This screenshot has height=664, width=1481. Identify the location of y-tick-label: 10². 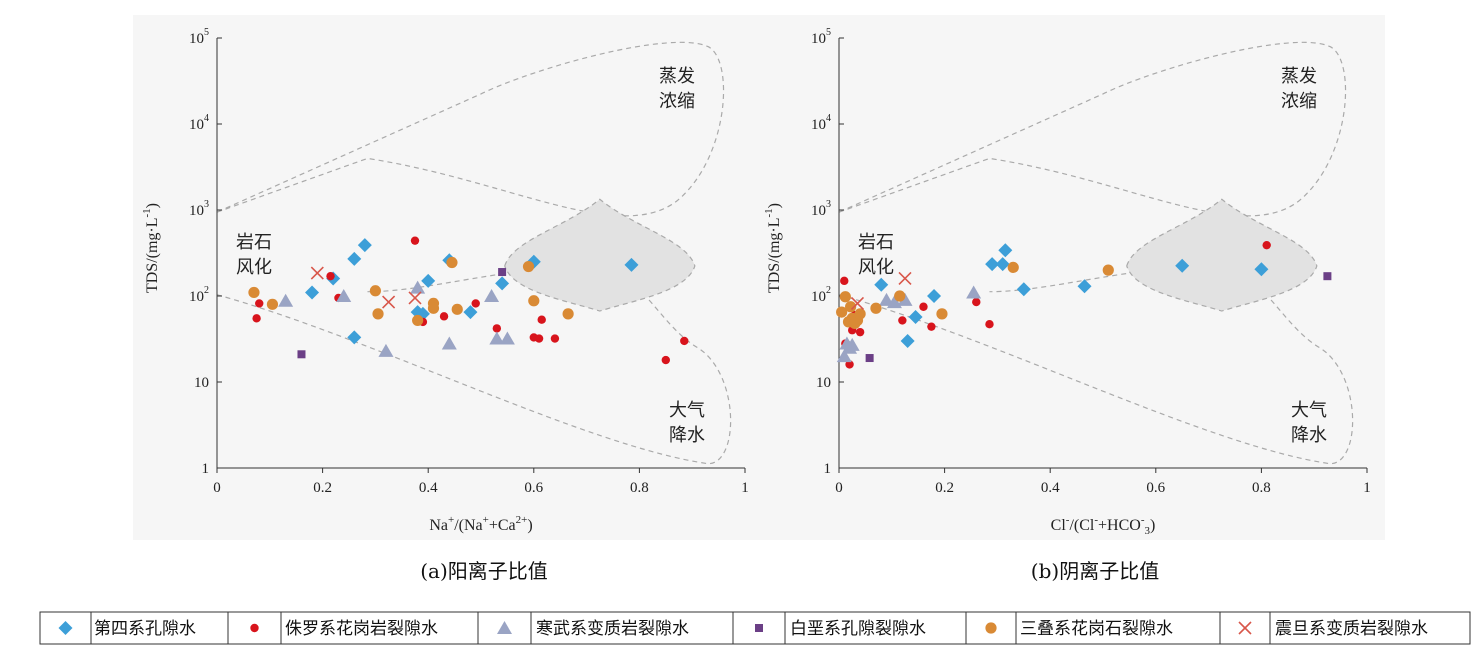
(199, 295).